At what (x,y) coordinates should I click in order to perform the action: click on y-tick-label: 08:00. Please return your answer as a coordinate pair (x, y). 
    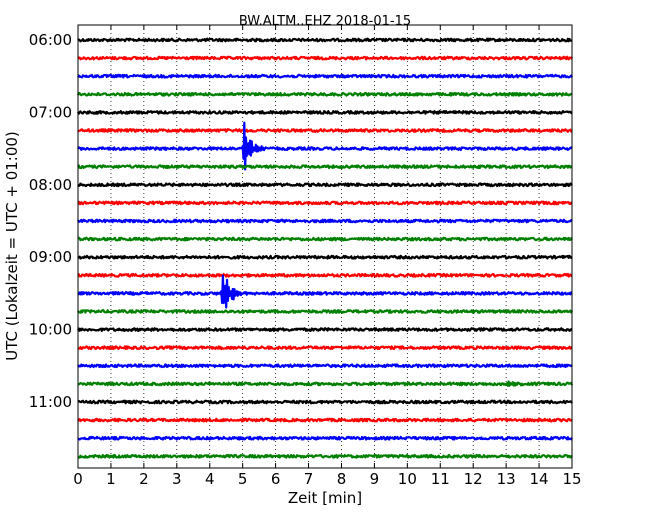
    Looking at the image, I should click on (50, 185).